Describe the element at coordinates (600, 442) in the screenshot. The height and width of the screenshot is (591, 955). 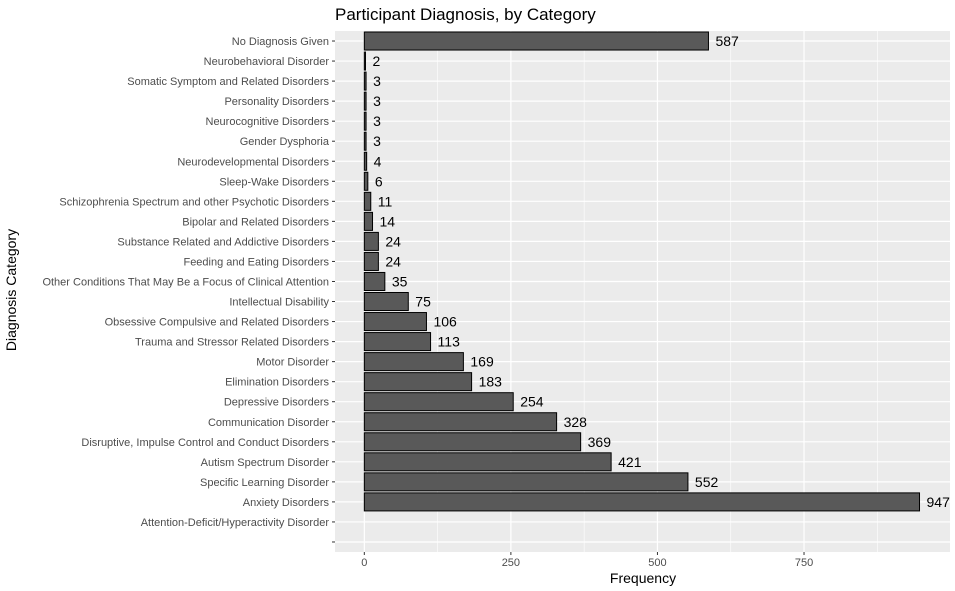
I see `bar-value-label: 369` at that location.